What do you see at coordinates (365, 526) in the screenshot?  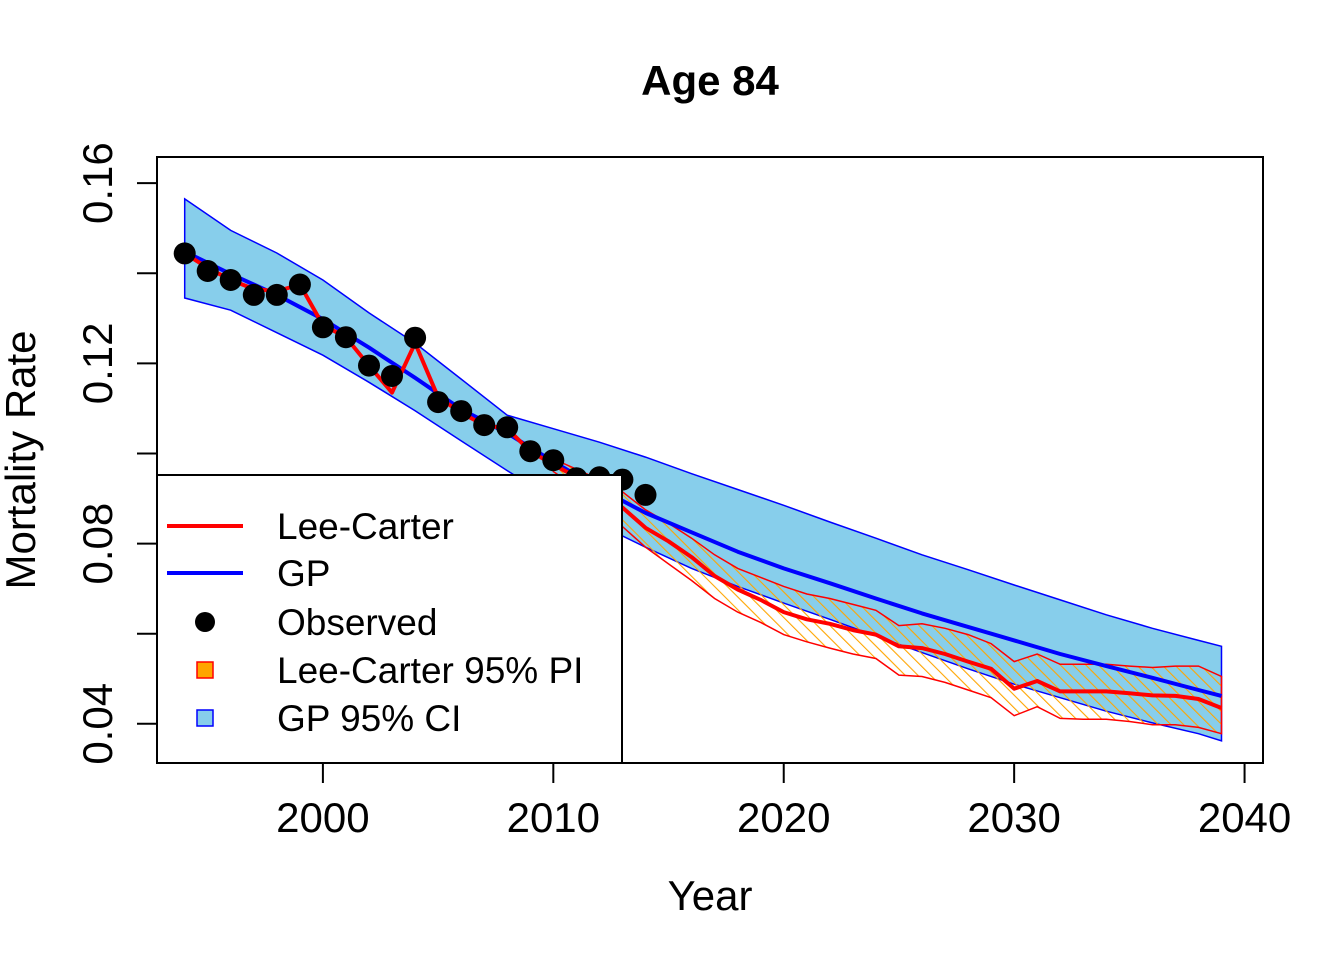 I see `legend-label: Lee-Carter` at bounding box center [365, 526].